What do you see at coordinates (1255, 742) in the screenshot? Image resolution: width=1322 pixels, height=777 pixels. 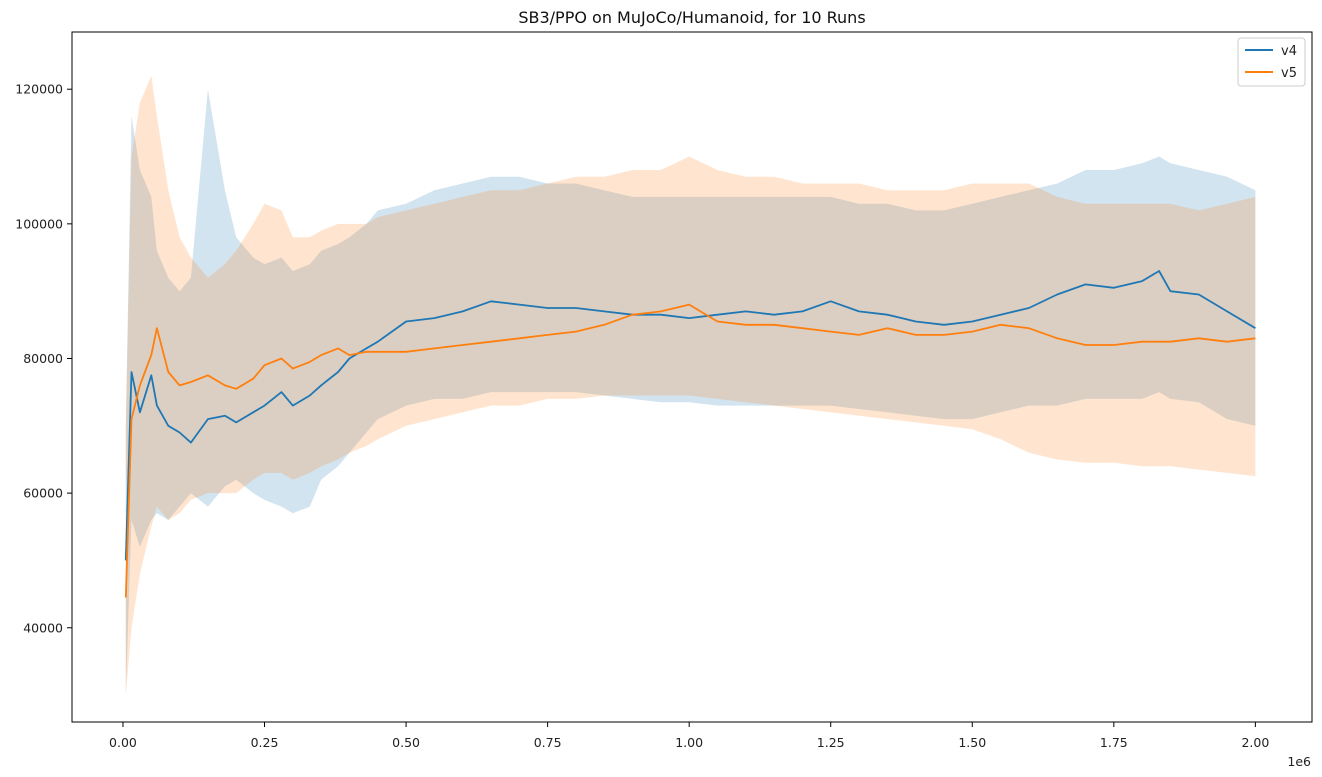 I see `x-tick-label: 2.00` at bounding box center [1255, 742].